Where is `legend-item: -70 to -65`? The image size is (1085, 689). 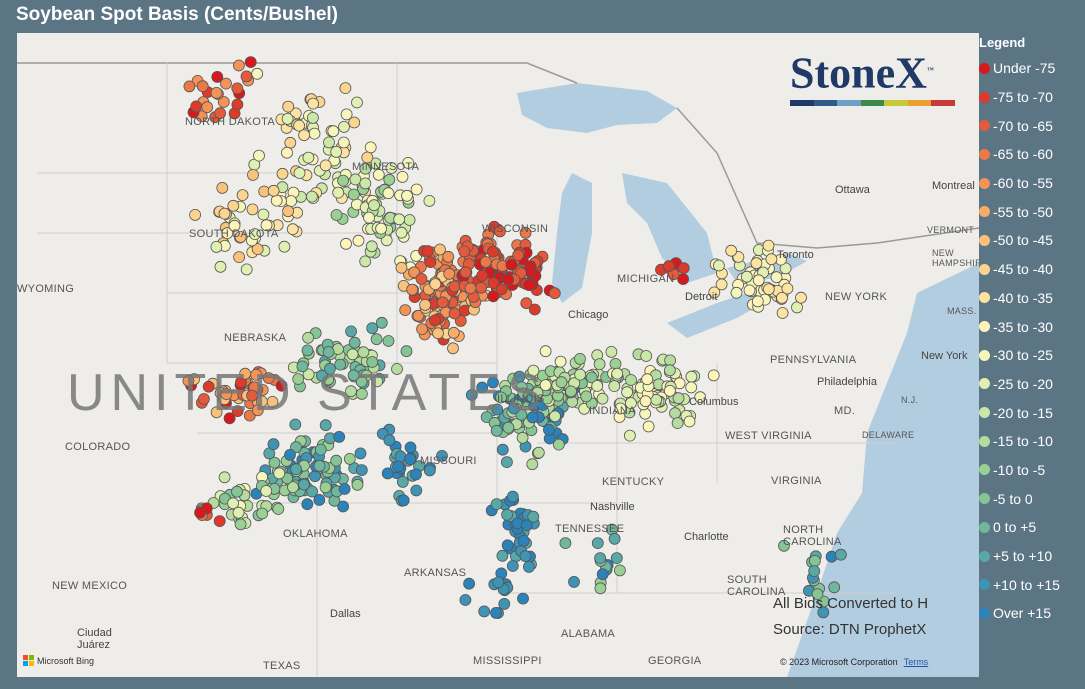
legend-item: -70 to -65 is located at coordinates (1032, 125).